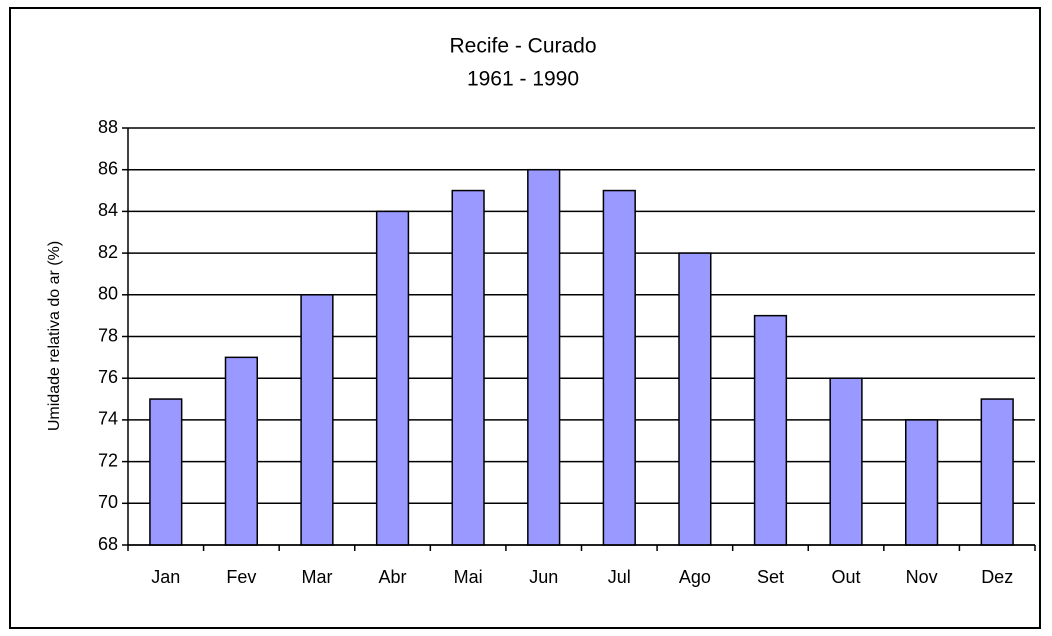 The image size is (1052, 636). Describe the element at coordinates (846, 577) in the screenshot. I see `x-tick-label: Out` at that location.